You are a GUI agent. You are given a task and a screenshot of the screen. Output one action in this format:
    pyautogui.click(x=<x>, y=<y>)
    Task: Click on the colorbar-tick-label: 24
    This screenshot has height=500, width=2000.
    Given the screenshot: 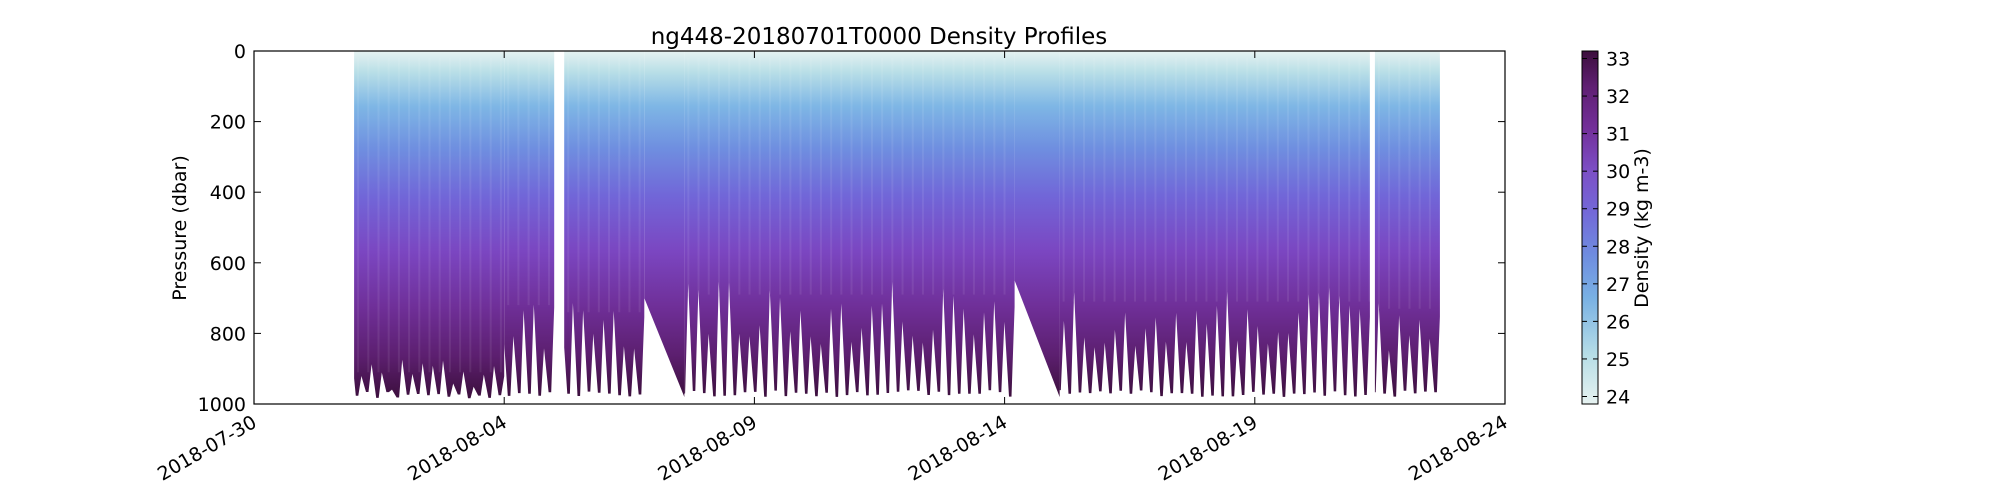 What is the action you would take?
    pyautogui.click(x=1618, y=397)
    